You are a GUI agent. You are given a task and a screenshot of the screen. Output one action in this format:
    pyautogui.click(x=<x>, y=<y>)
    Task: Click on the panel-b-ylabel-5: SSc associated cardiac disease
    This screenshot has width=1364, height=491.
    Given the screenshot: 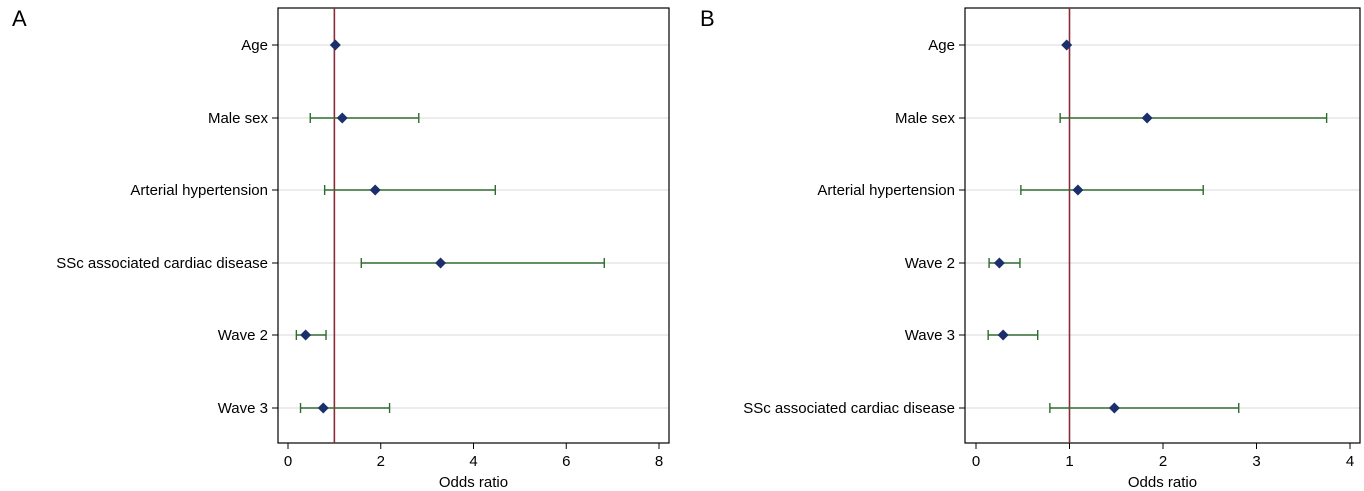 What is the action you would take?
    pyautogui.click(x=849, y=408)
    